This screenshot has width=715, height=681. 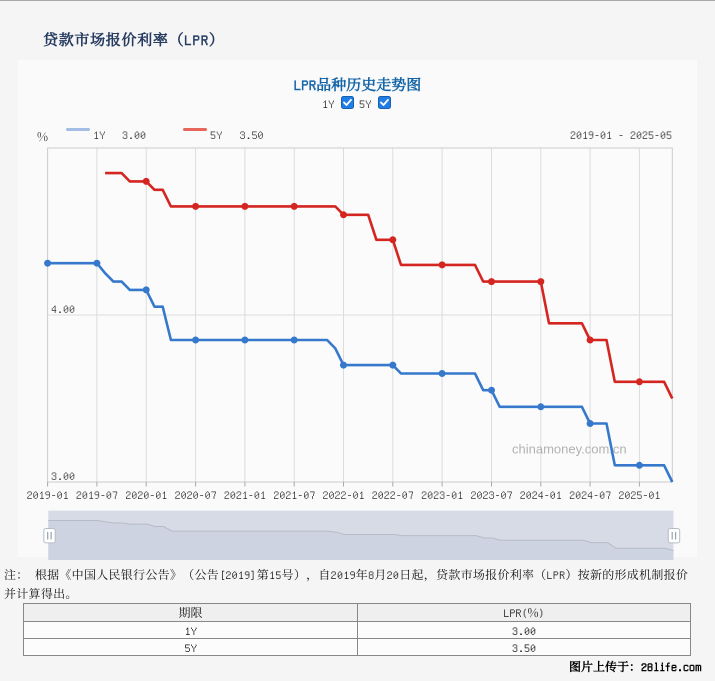 I want to click on svg-text: 2020-01, so click(x=146, y=494).